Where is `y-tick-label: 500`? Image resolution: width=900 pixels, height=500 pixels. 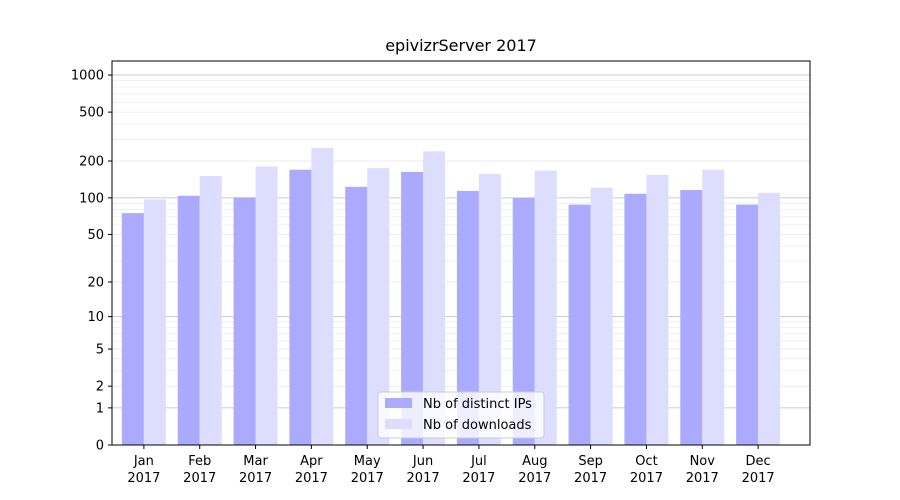
y-tick-label: 500 is located at coordinates (91, 113).